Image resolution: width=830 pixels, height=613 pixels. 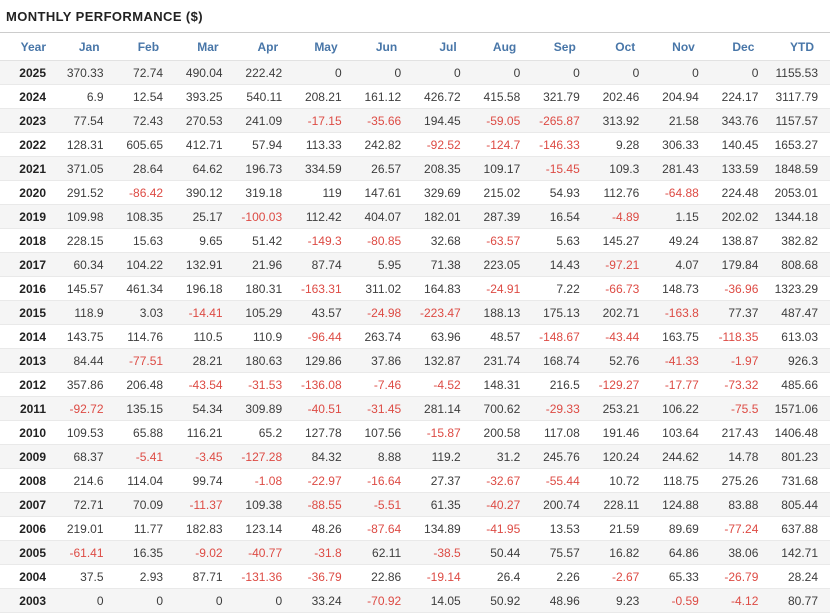 What do you see at coordinates (502, 264) in the screenshot?
I see `value-cell: 223.05` at bounding box center [502, 264].